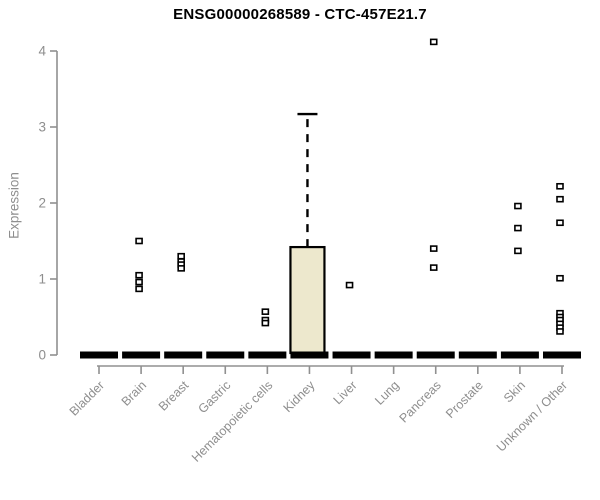 This screenshot has height=500, width=600. Describe the element at coordinates (345, 392) in the screenshot. I see `x-tick-label: Liver` at that location.